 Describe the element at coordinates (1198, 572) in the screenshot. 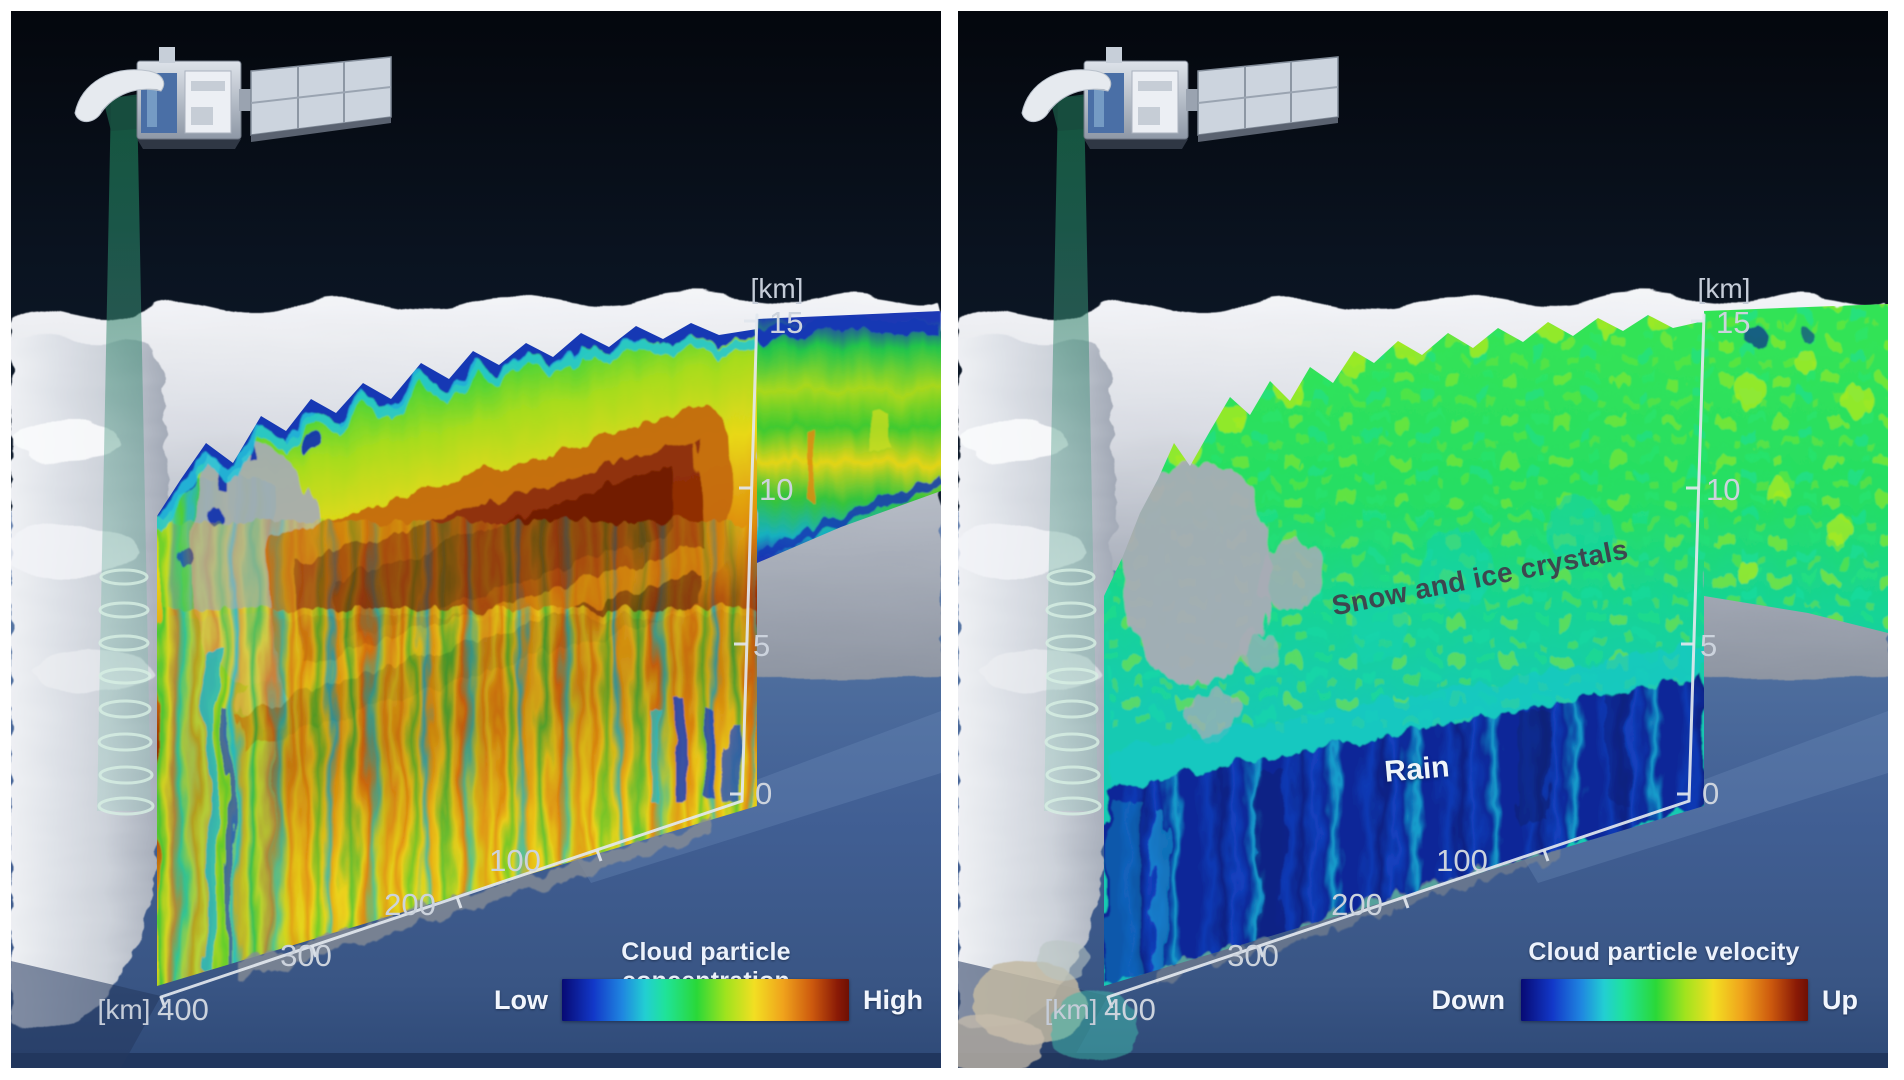

I see `cloud-gap` at that location.